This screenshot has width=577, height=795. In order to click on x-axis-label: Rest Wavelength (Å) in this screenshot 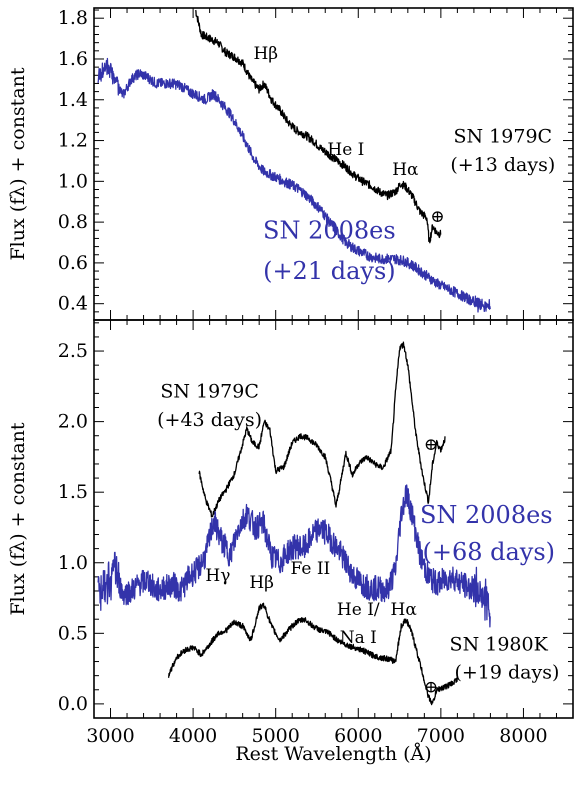, I will do `click(333, 754)`.